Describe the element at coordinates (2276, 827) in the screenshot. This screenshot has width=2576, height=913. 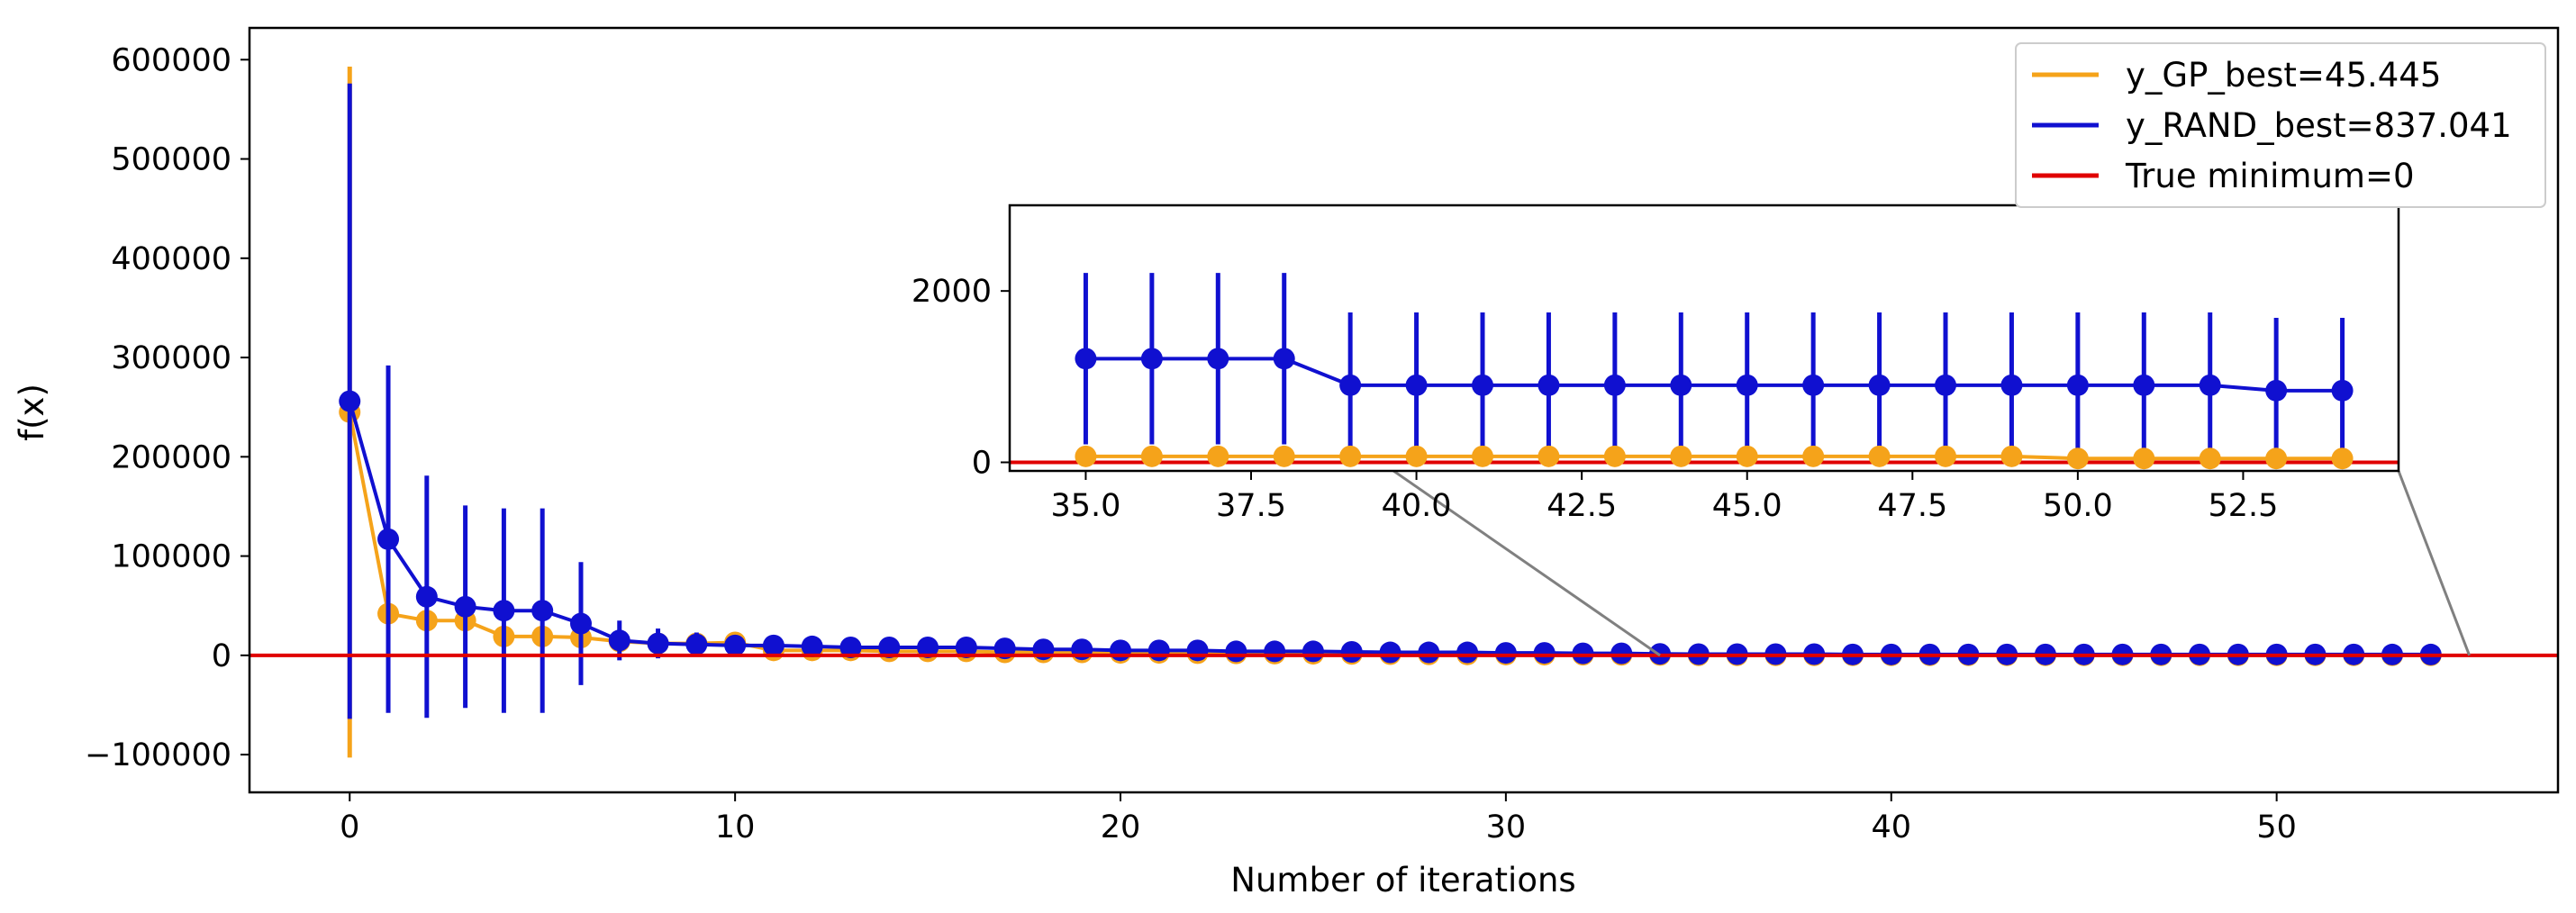
I see `x-tick-label: 50` at that location.